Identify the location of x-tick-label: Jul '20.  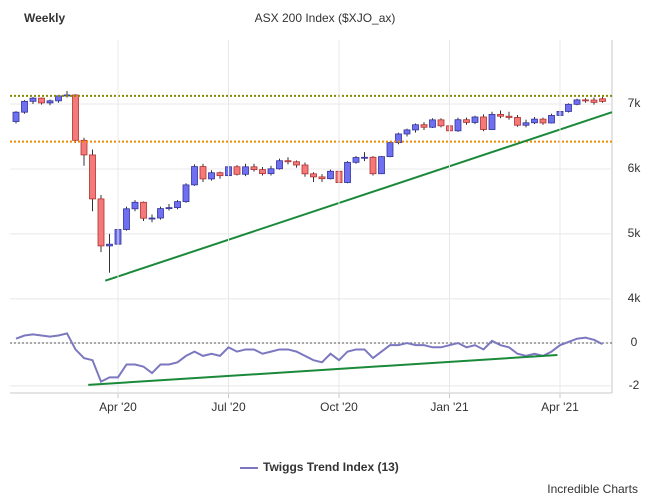
(228, 407).